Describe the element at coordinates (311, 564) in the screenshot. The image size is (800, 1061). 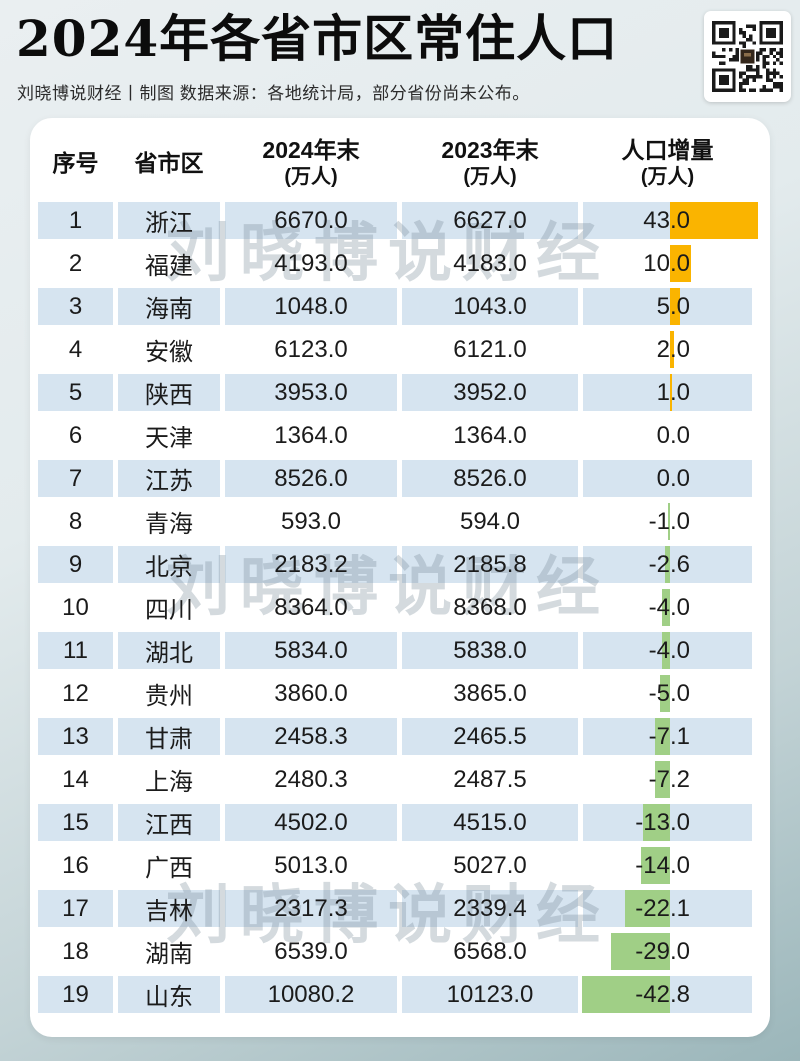
I see `pop2024-cell: 2183.2` at that location.